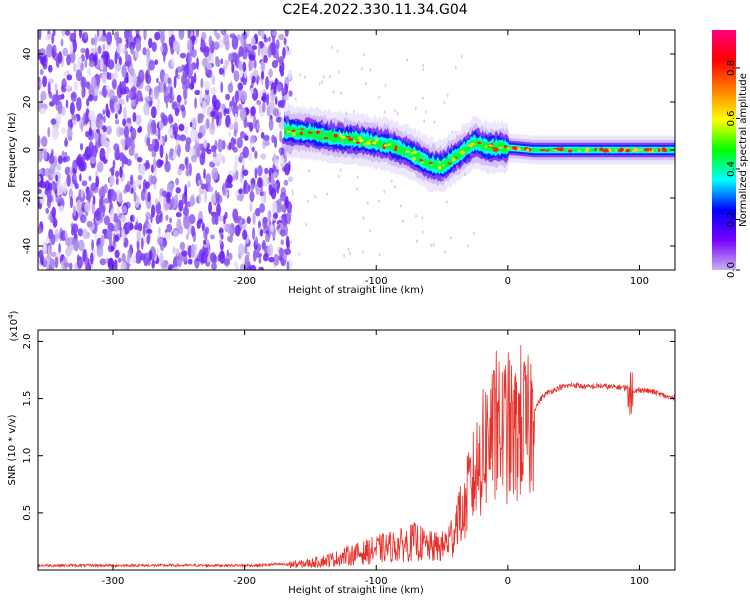 The image size is (750, 600). Describe the element at coordinates (113, 281) in the screenshot. I see `x-tick-label: -300` at that location.